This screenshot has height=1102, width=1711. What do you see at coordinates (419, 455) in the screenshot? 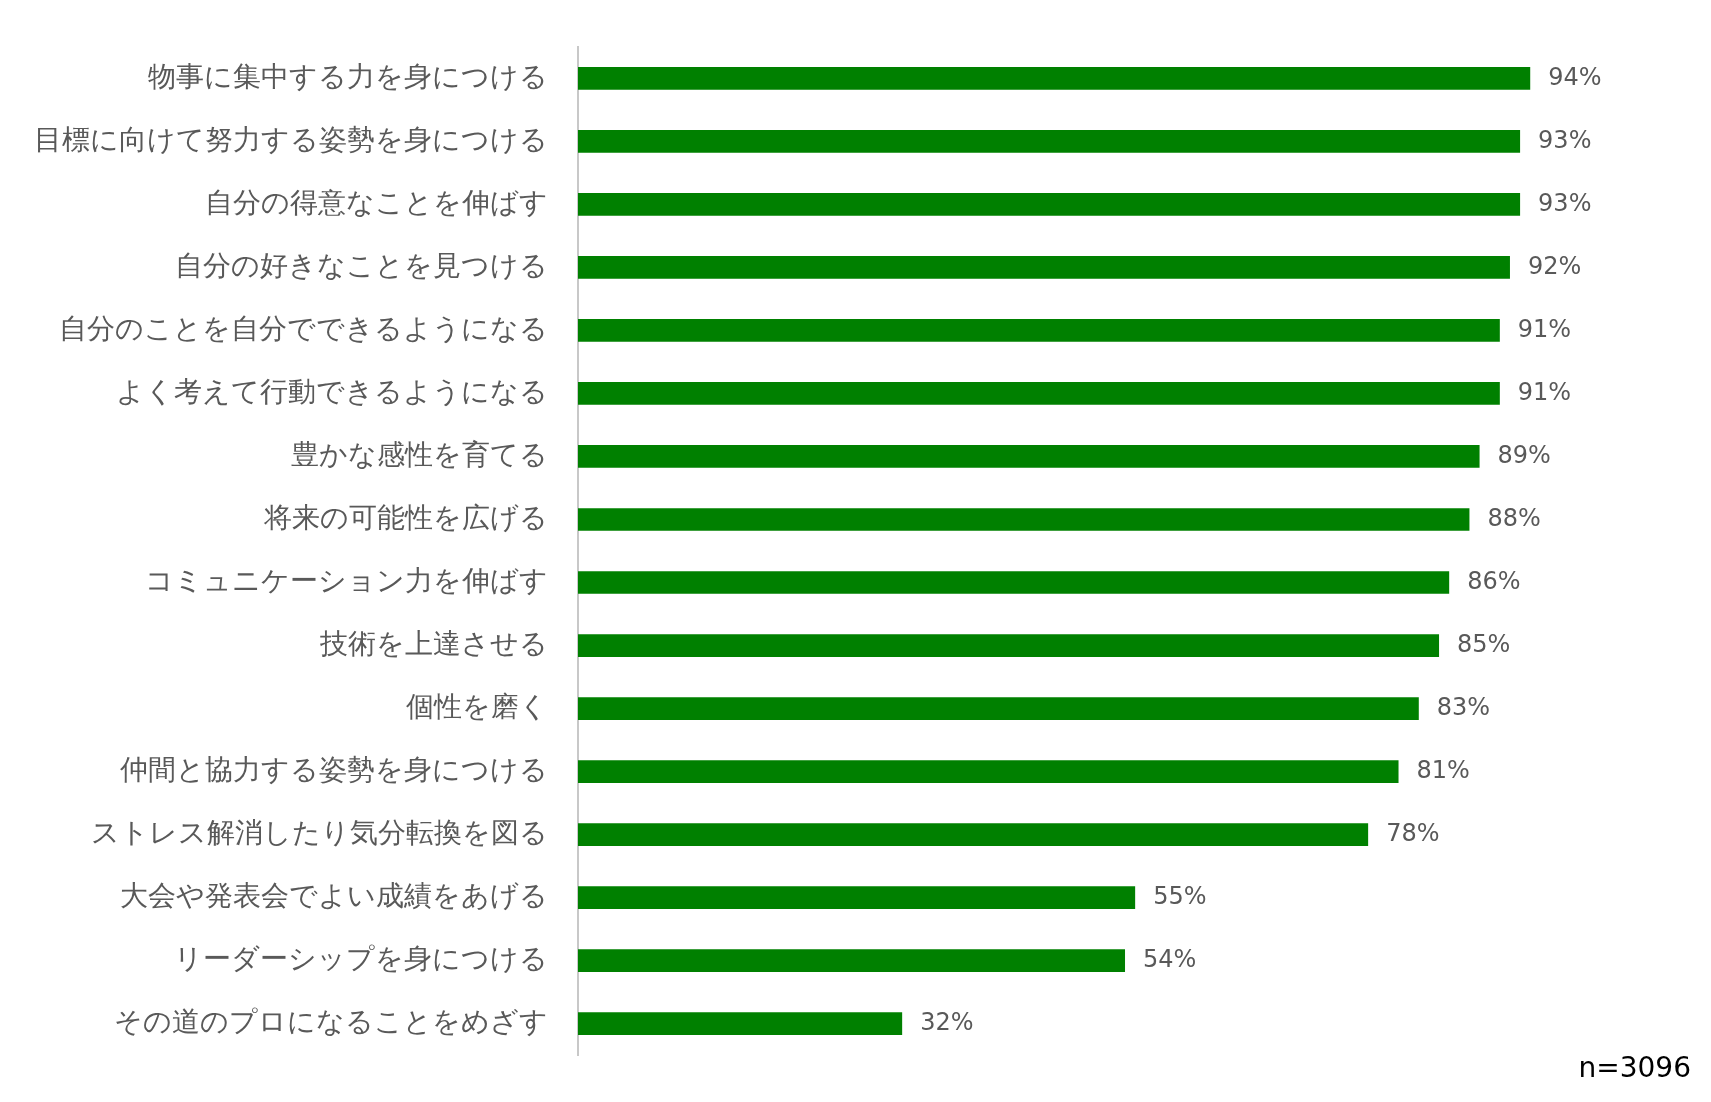
I see `y-tick-label: 豊かな感性を育てる` at bounding box center [419, 455].